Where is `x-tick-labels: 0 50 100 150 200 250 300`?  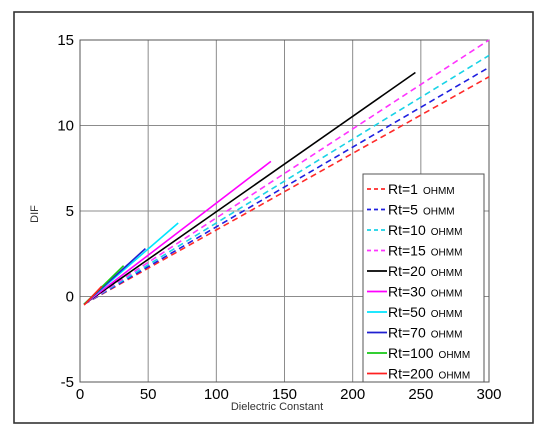
x-tick-labels: 0 50 100 150 200 250 300 is located at coordinates (289, 394).